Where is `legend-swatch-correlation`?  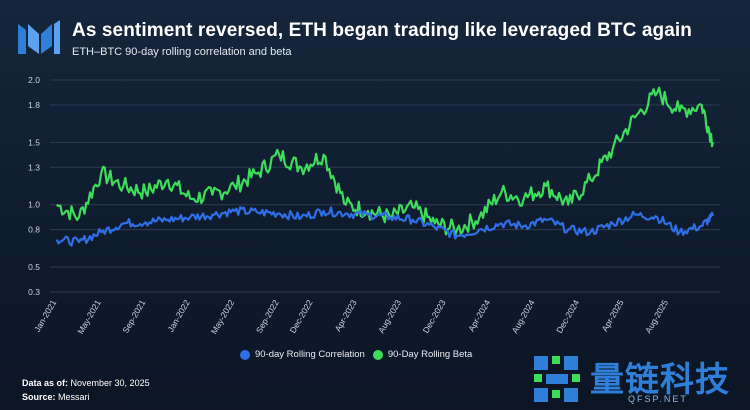
legend-swatch-correlation is located at coordinates (245, 354).